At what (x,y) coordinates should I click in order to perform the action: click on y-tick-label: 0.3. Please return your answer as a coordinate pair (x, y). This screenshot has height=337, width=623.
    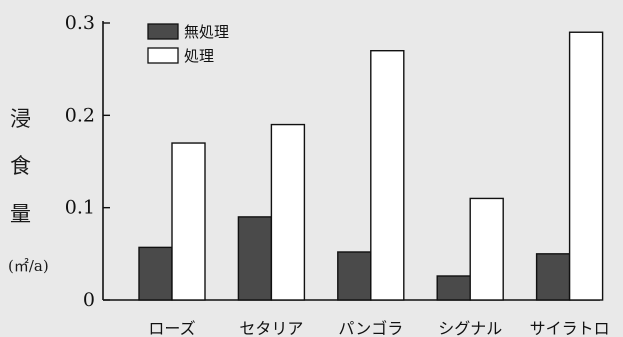
    Looking at the image, I should click on (80, 23).